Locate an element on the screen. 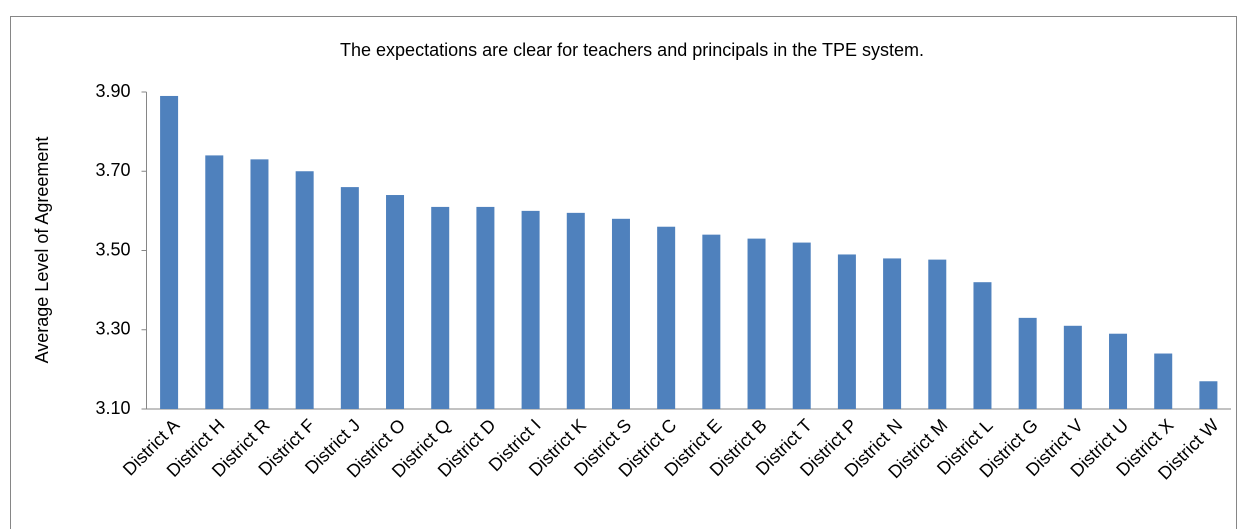 Image resolution: width=1248 pixels, height=529 pixels. y-tick-label: 3.70 is located at coordinates (112, 170).